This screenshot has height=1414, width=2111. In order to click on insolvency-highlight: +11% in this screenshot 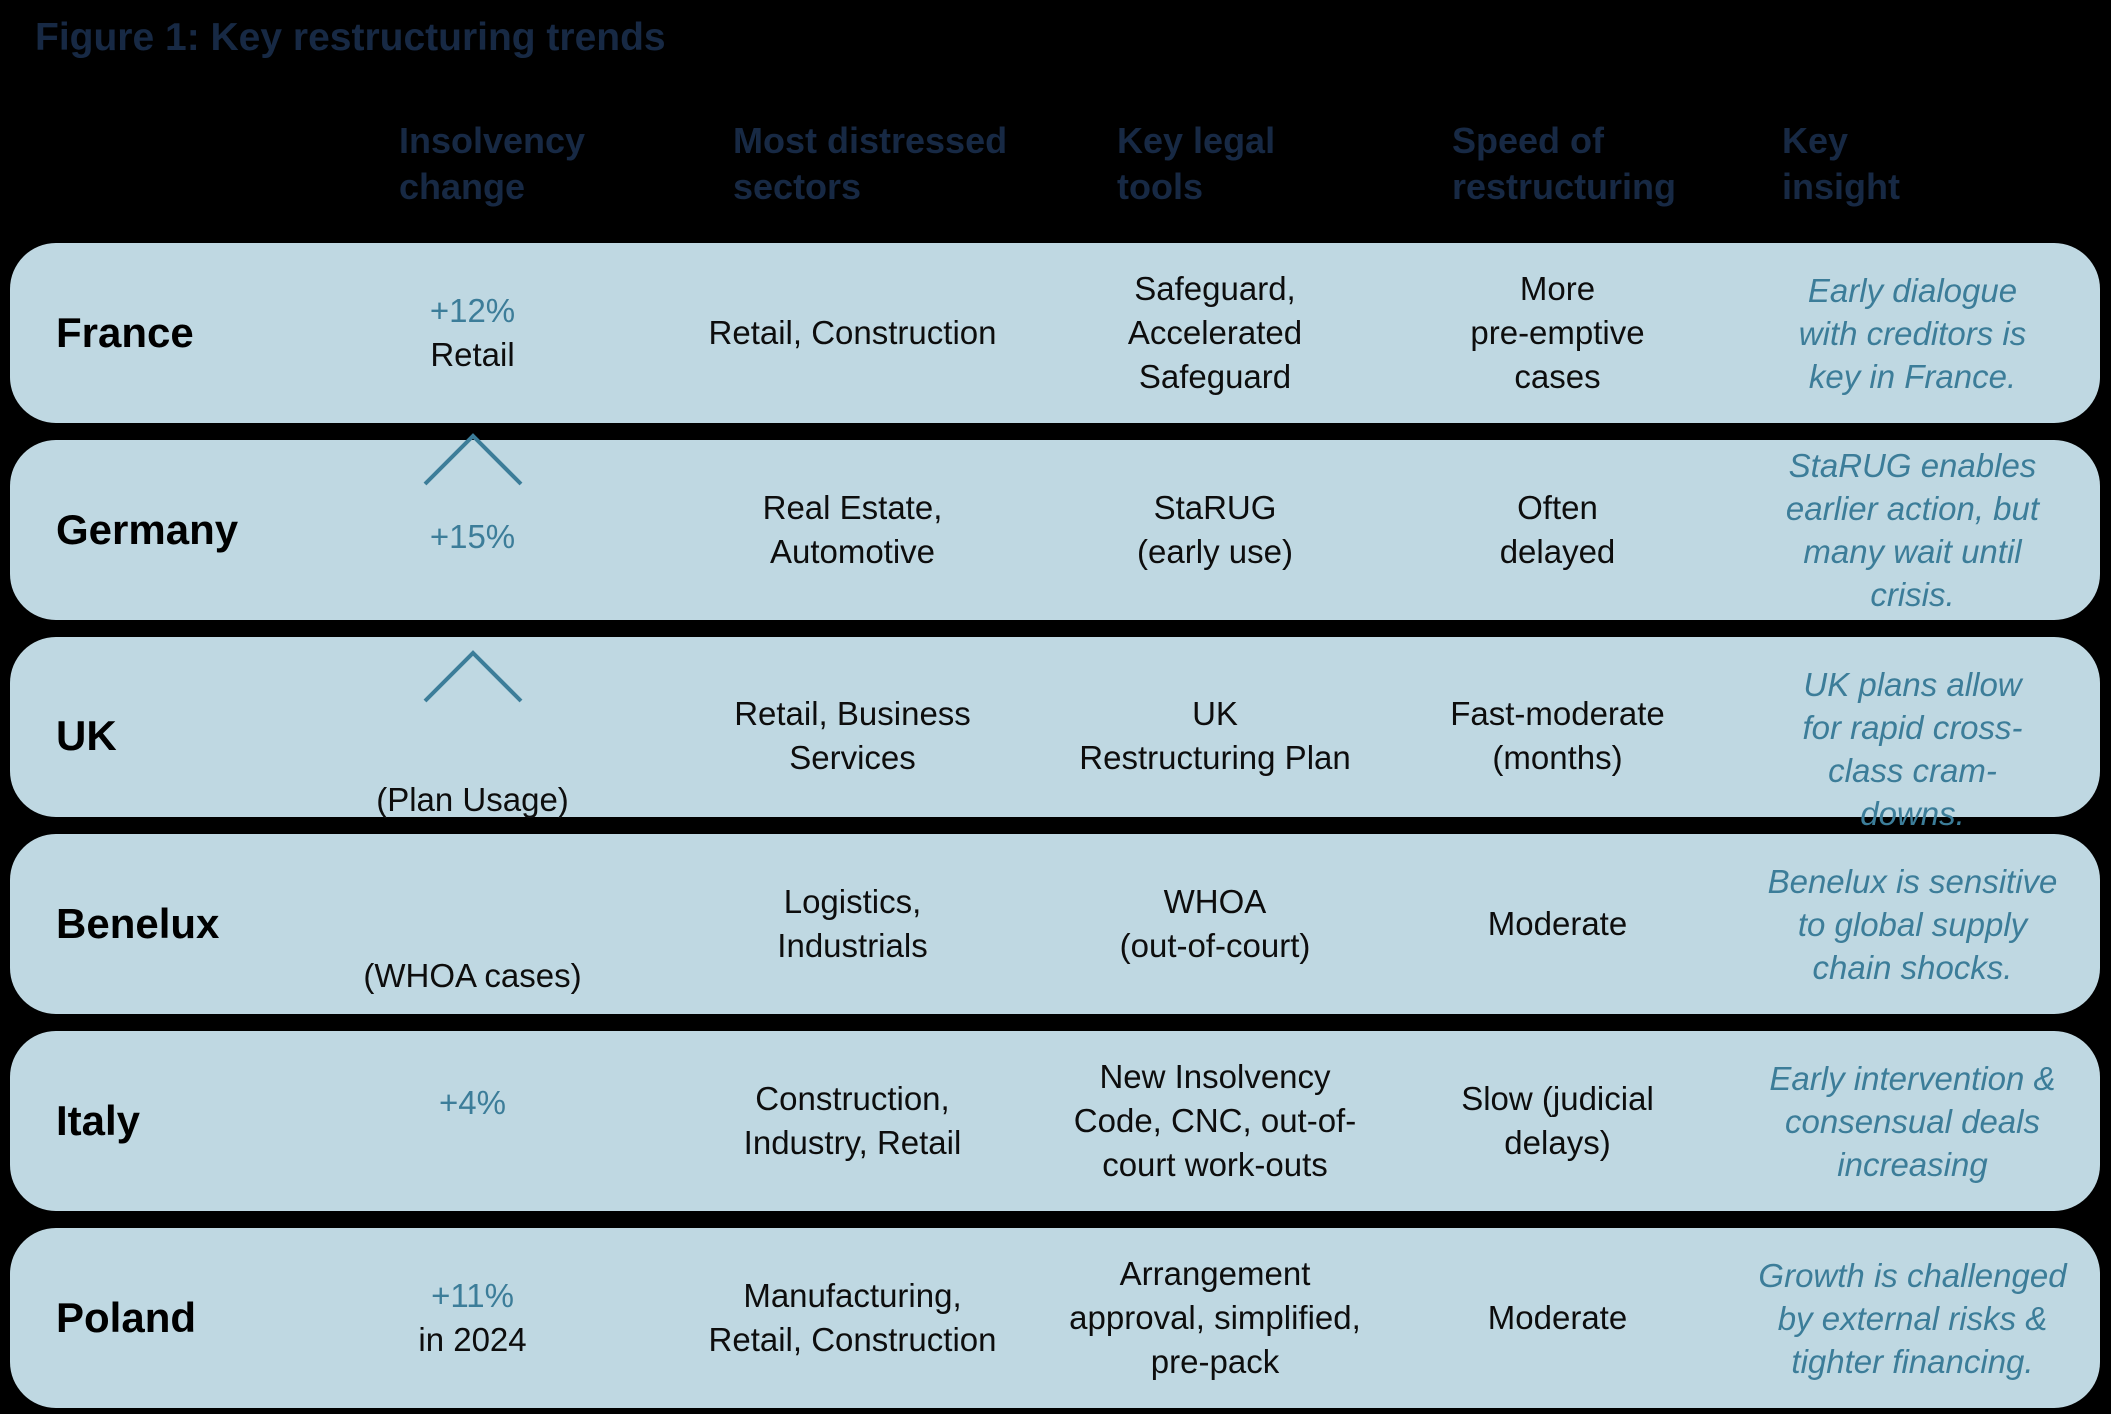, I will do `click(472, 1295)`.